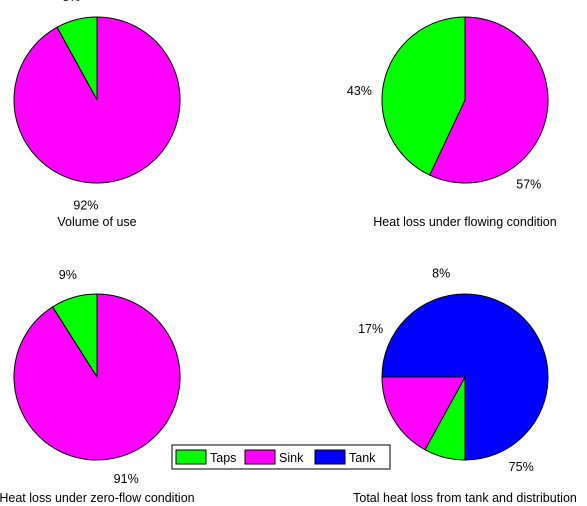 This screenshot has width=587, height=506. I want to click on slice-label: 75%, so click(521, 467).